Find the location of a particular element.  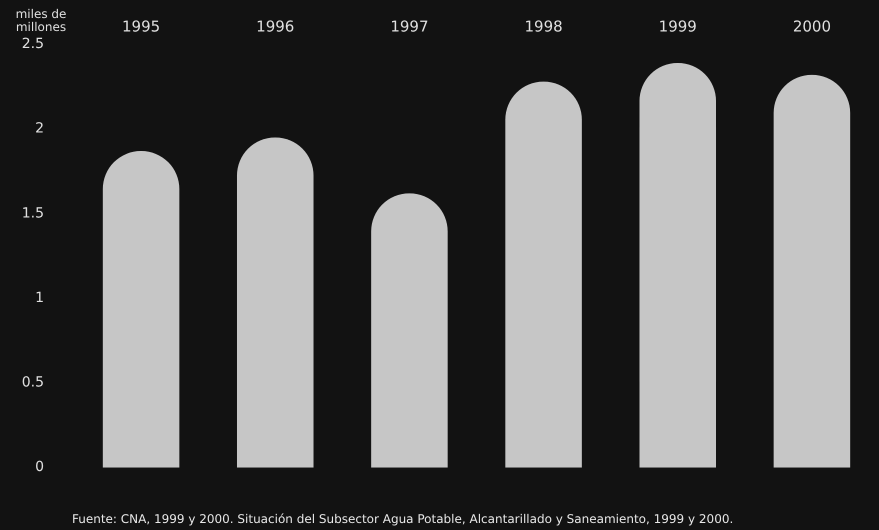

y-tick-label: 2.5 is located at coordinates (33, 44).